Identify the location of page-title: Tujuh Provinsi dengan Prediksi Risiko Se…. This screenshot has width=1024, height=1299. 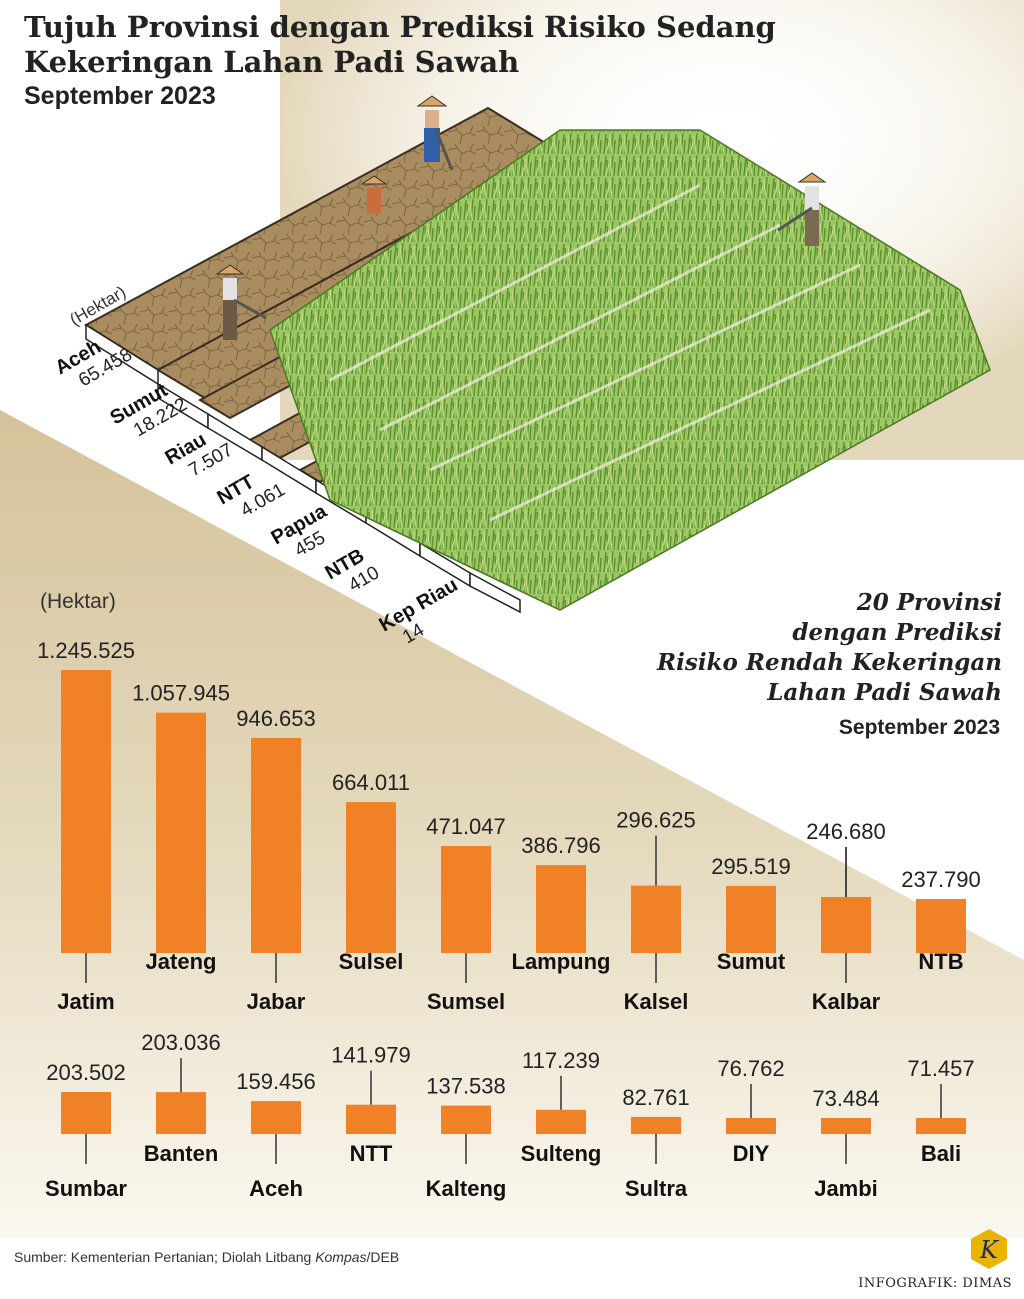
(400, 44).